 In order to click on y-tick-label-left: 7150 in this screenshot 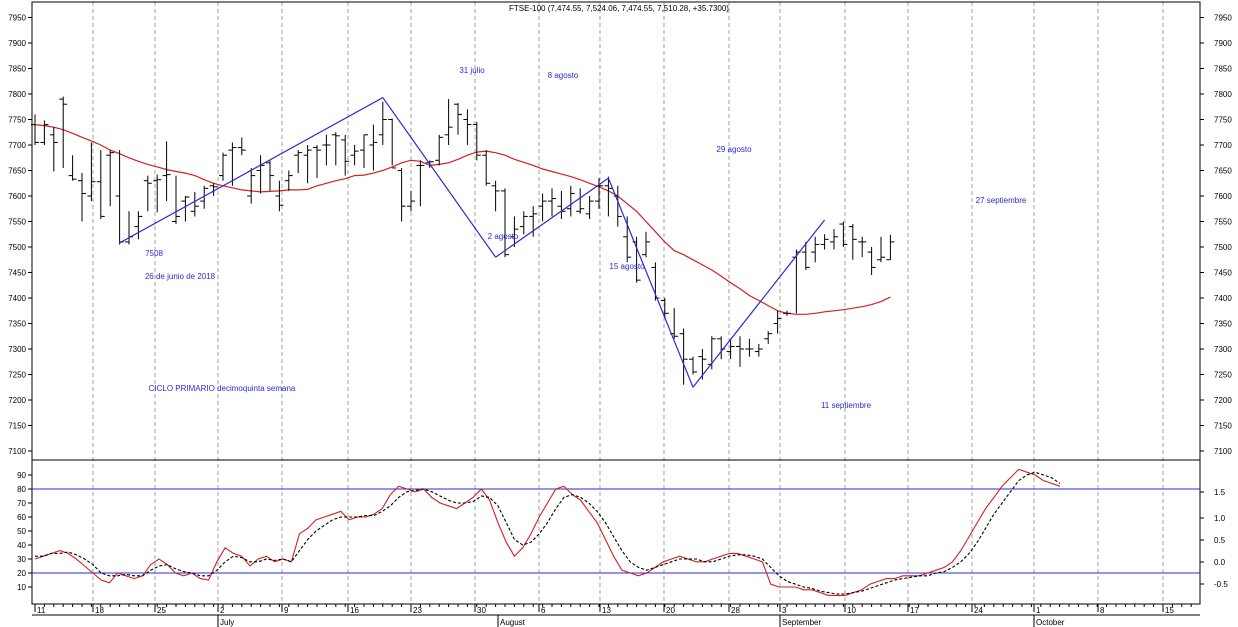, I will do `click(17, 426)`.